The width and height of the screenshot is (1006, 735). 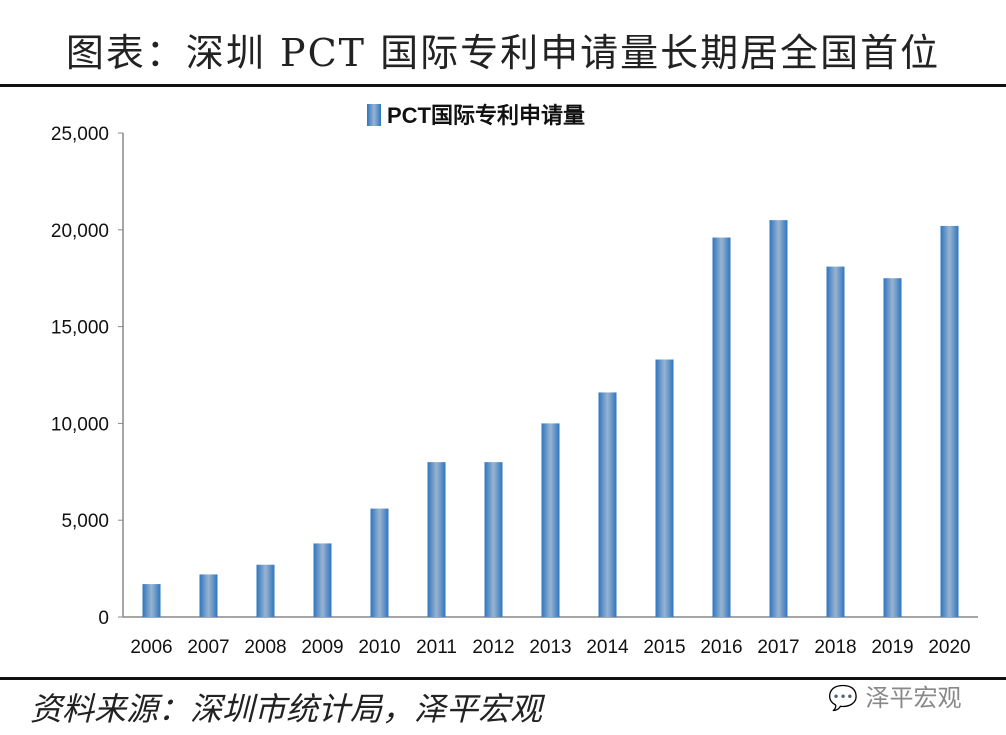 What do you see at coordinates (664, 647) in the screenshot?
I see `x-tick-label: 2015` at bounding box center [664, 647].